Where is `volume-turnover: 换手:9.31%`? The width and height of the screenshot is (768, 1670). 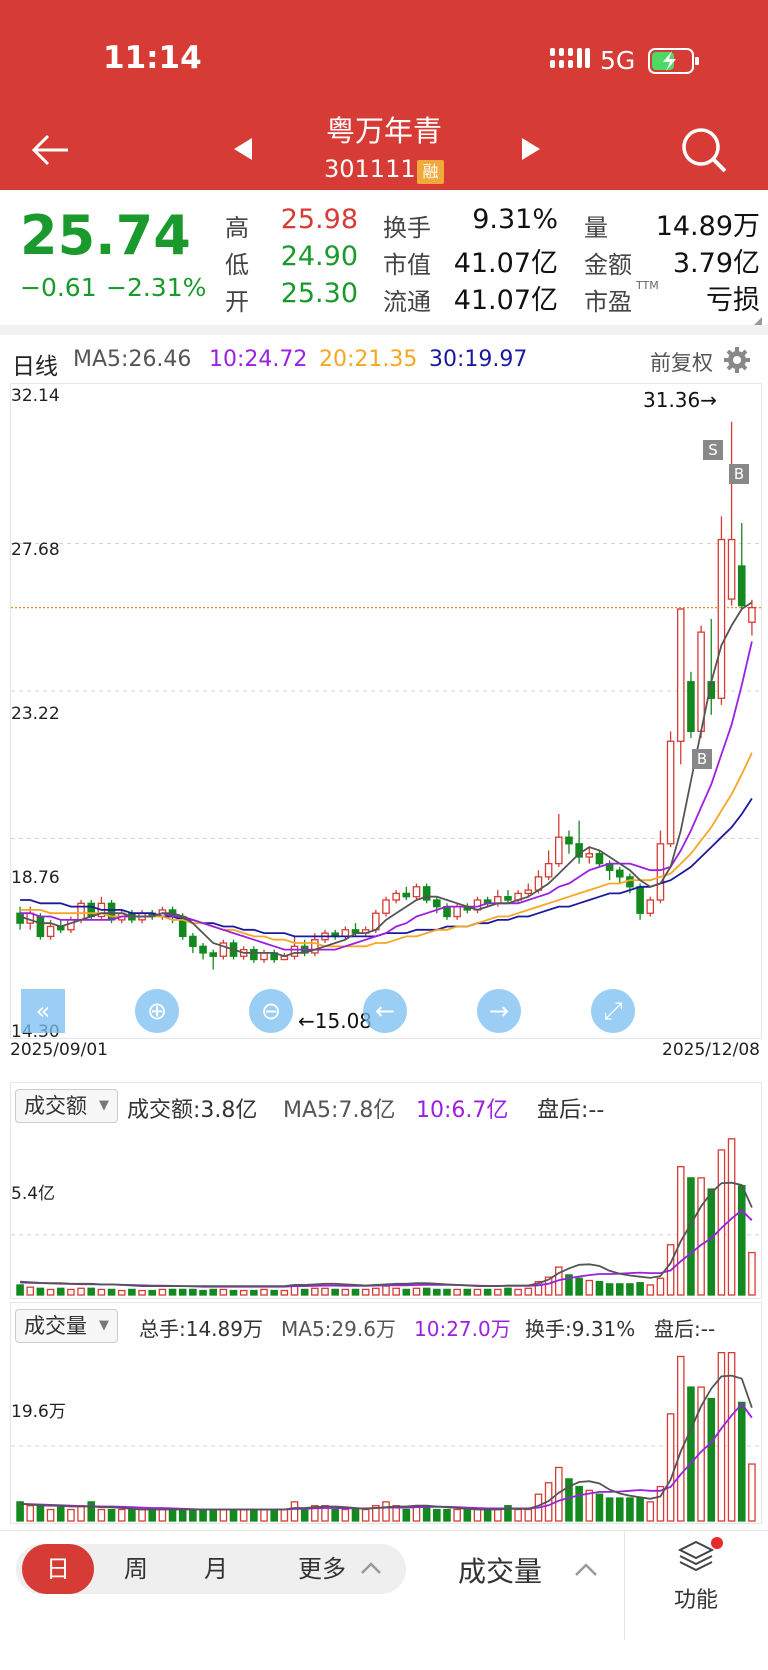 volume-turnover: 换手:9.31% is located at coordinates (580, 1329).